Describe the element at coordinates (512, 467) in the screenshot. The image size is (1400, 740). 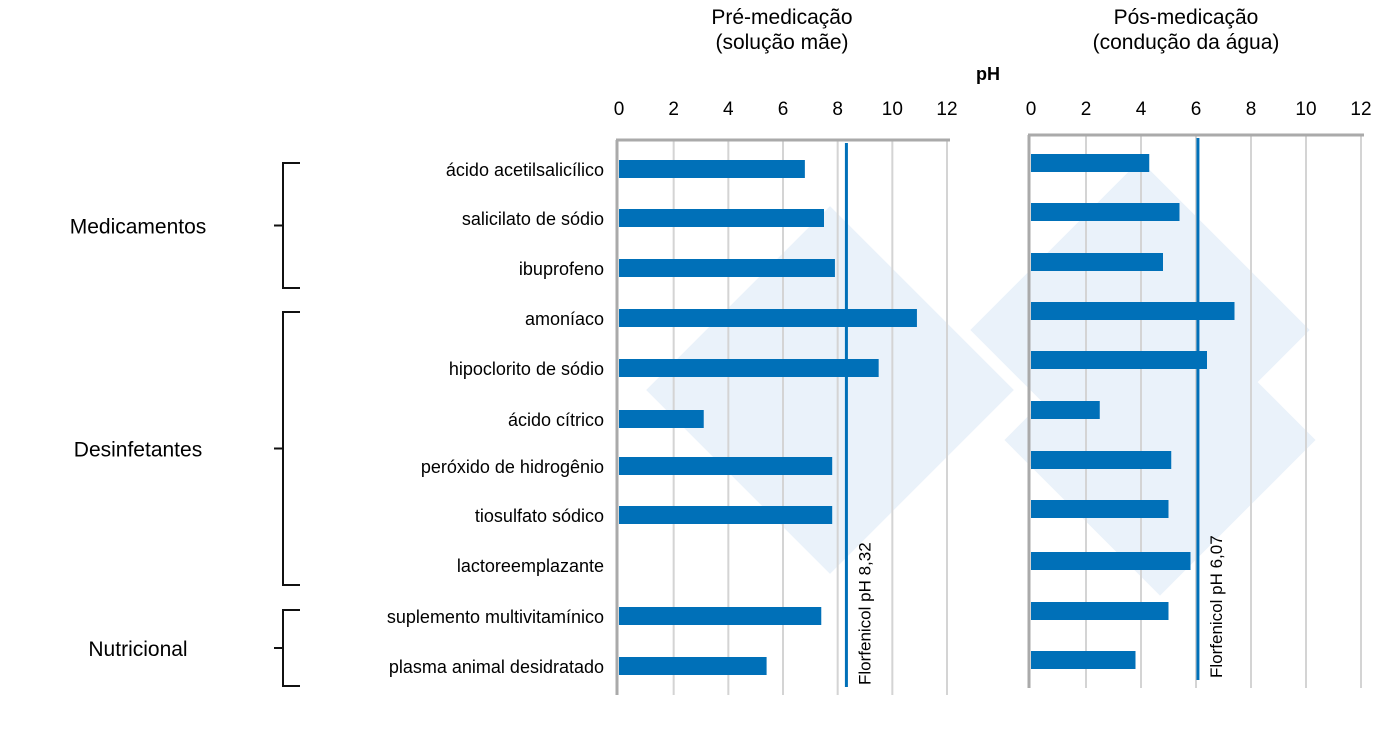
I see `category-label: peróxido de hidrogênio` at that location.